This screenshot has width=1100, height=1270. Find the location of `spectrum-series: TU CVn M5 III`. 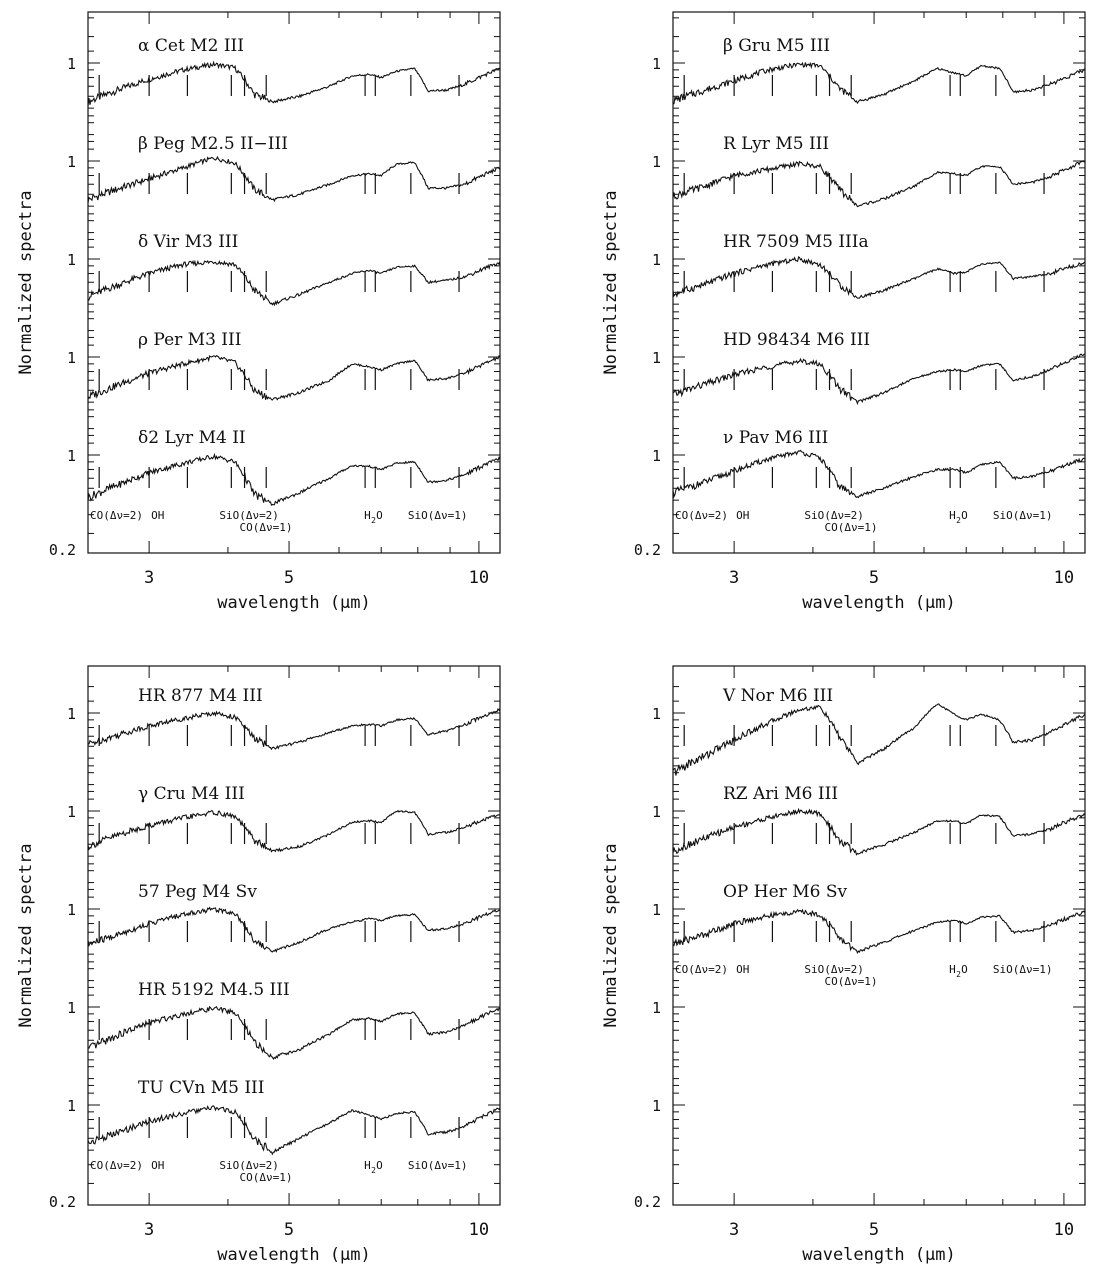

spectrum-series: TU CVn M5 III is located at coordinates (294, 1117).